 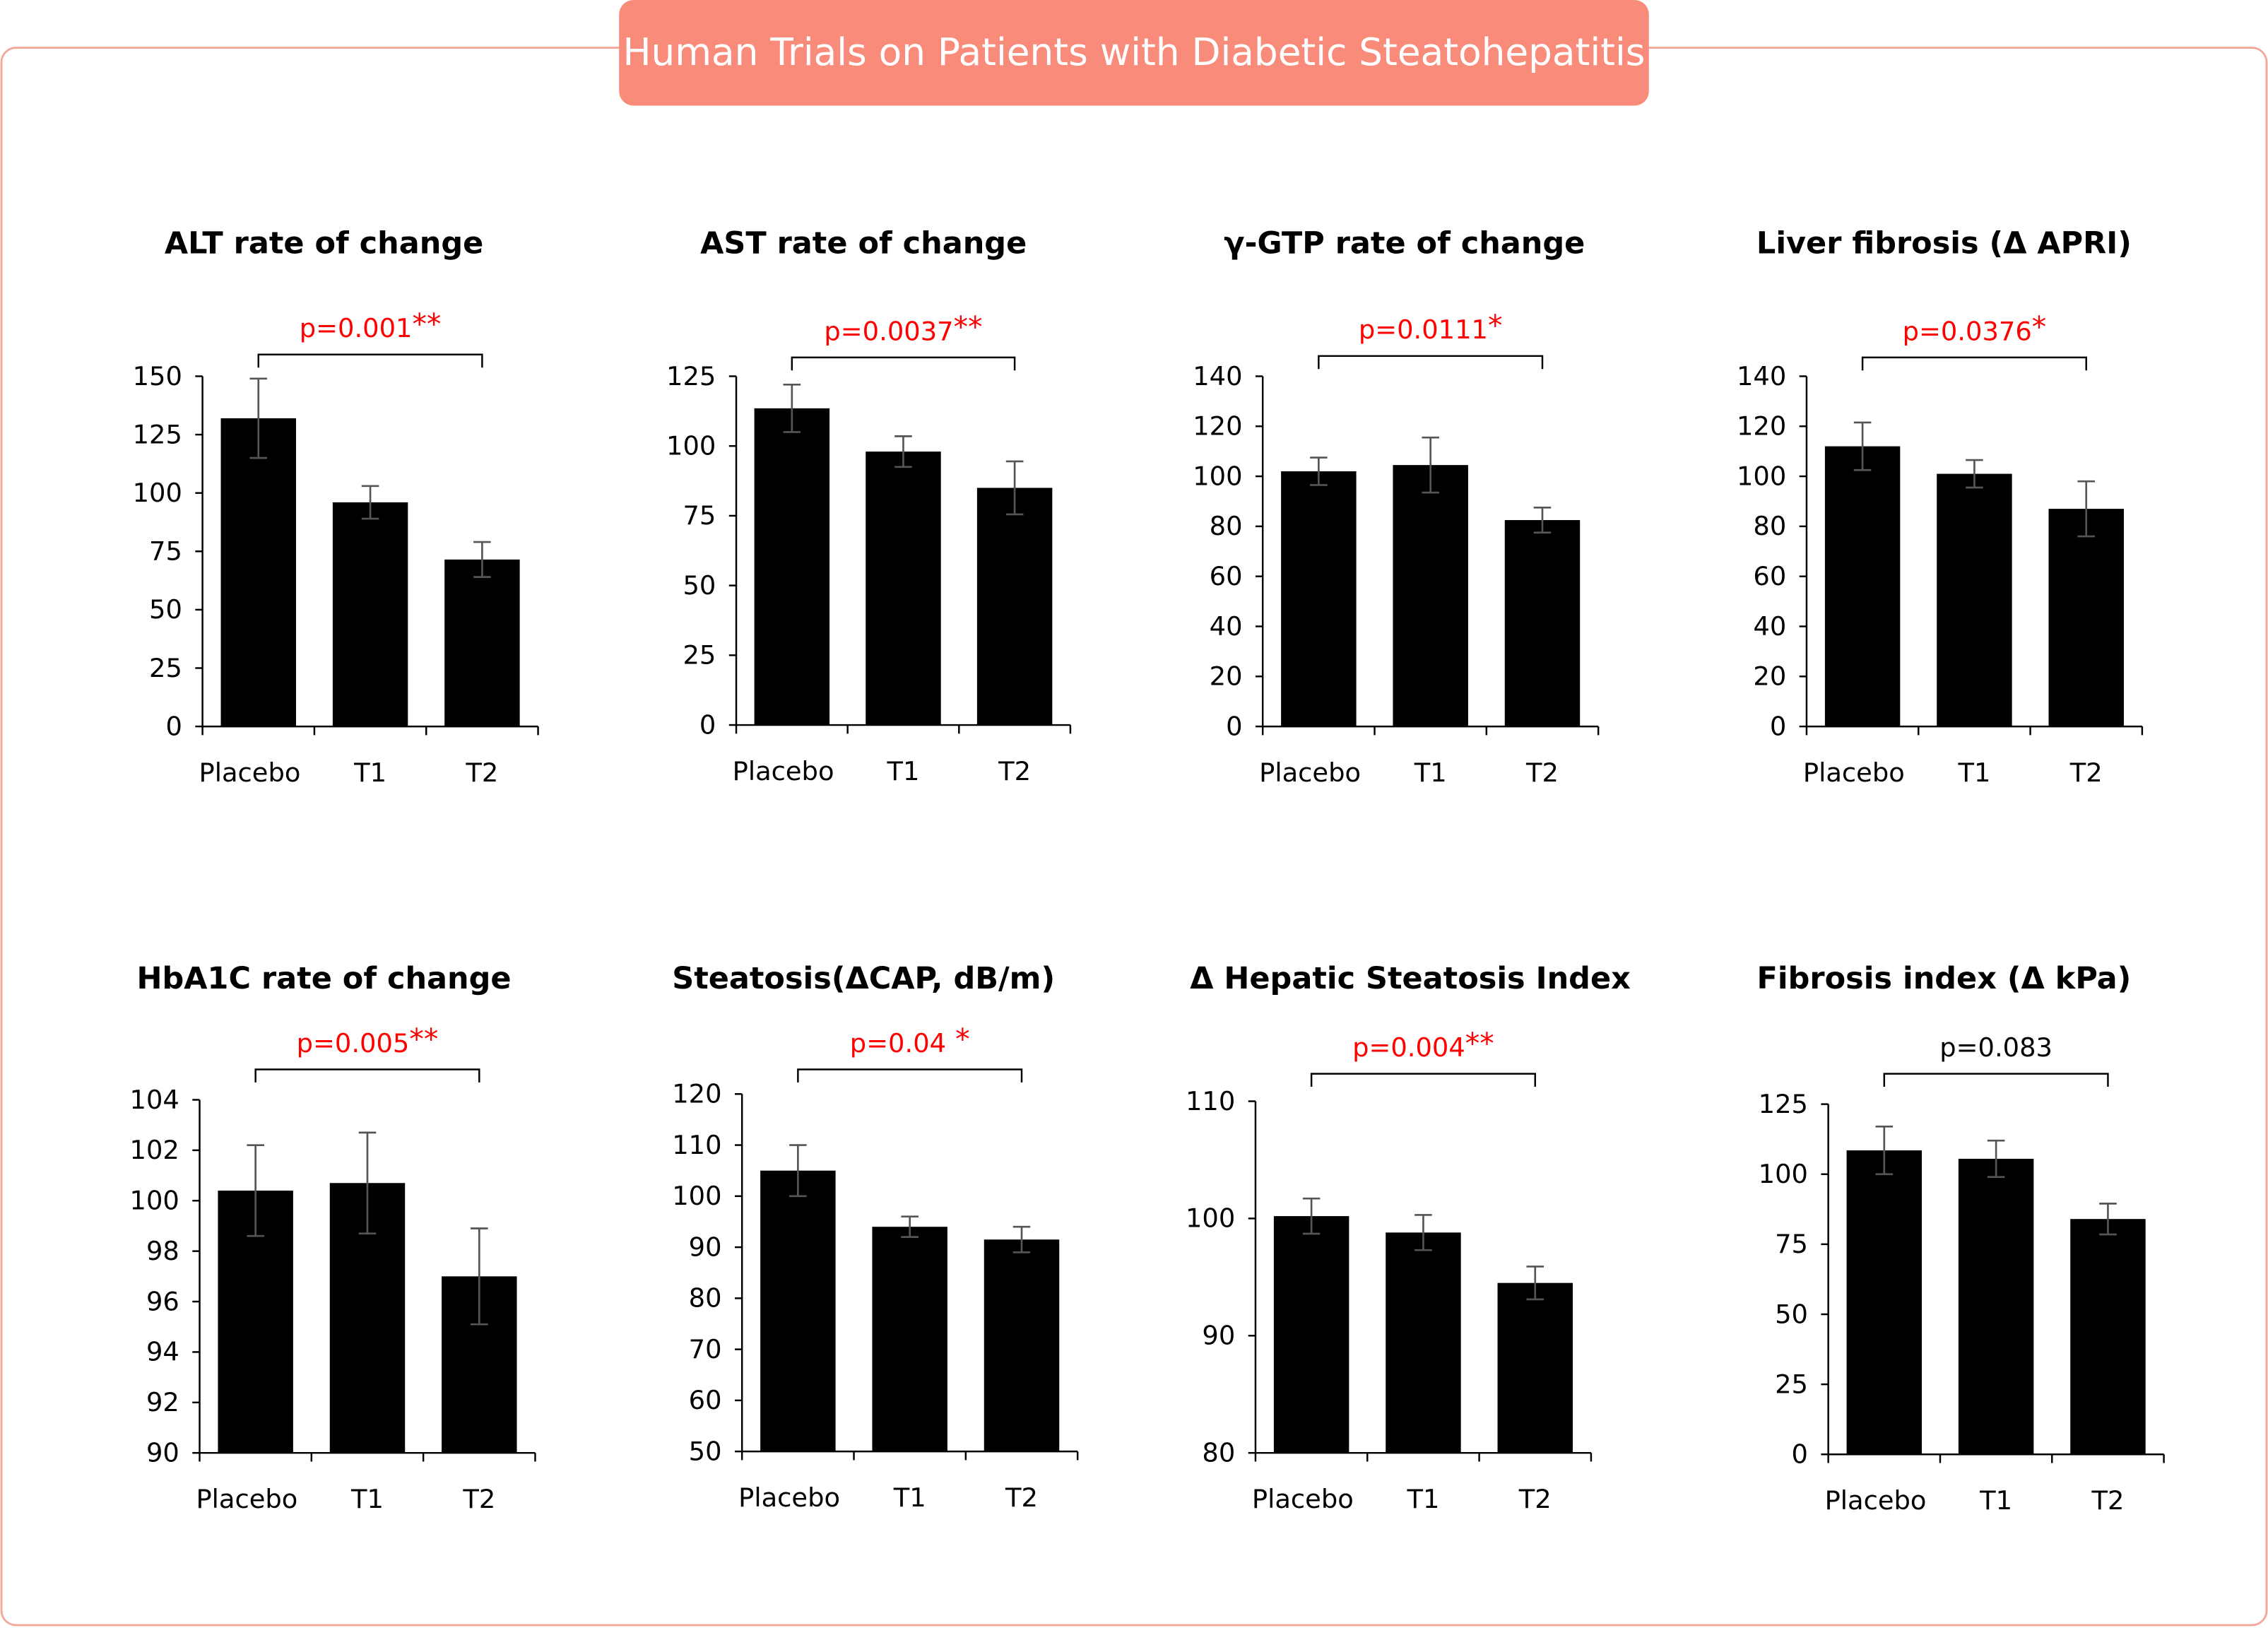 I want to click on p-value-label: p=0.005**, so click(x=368, y=1040).